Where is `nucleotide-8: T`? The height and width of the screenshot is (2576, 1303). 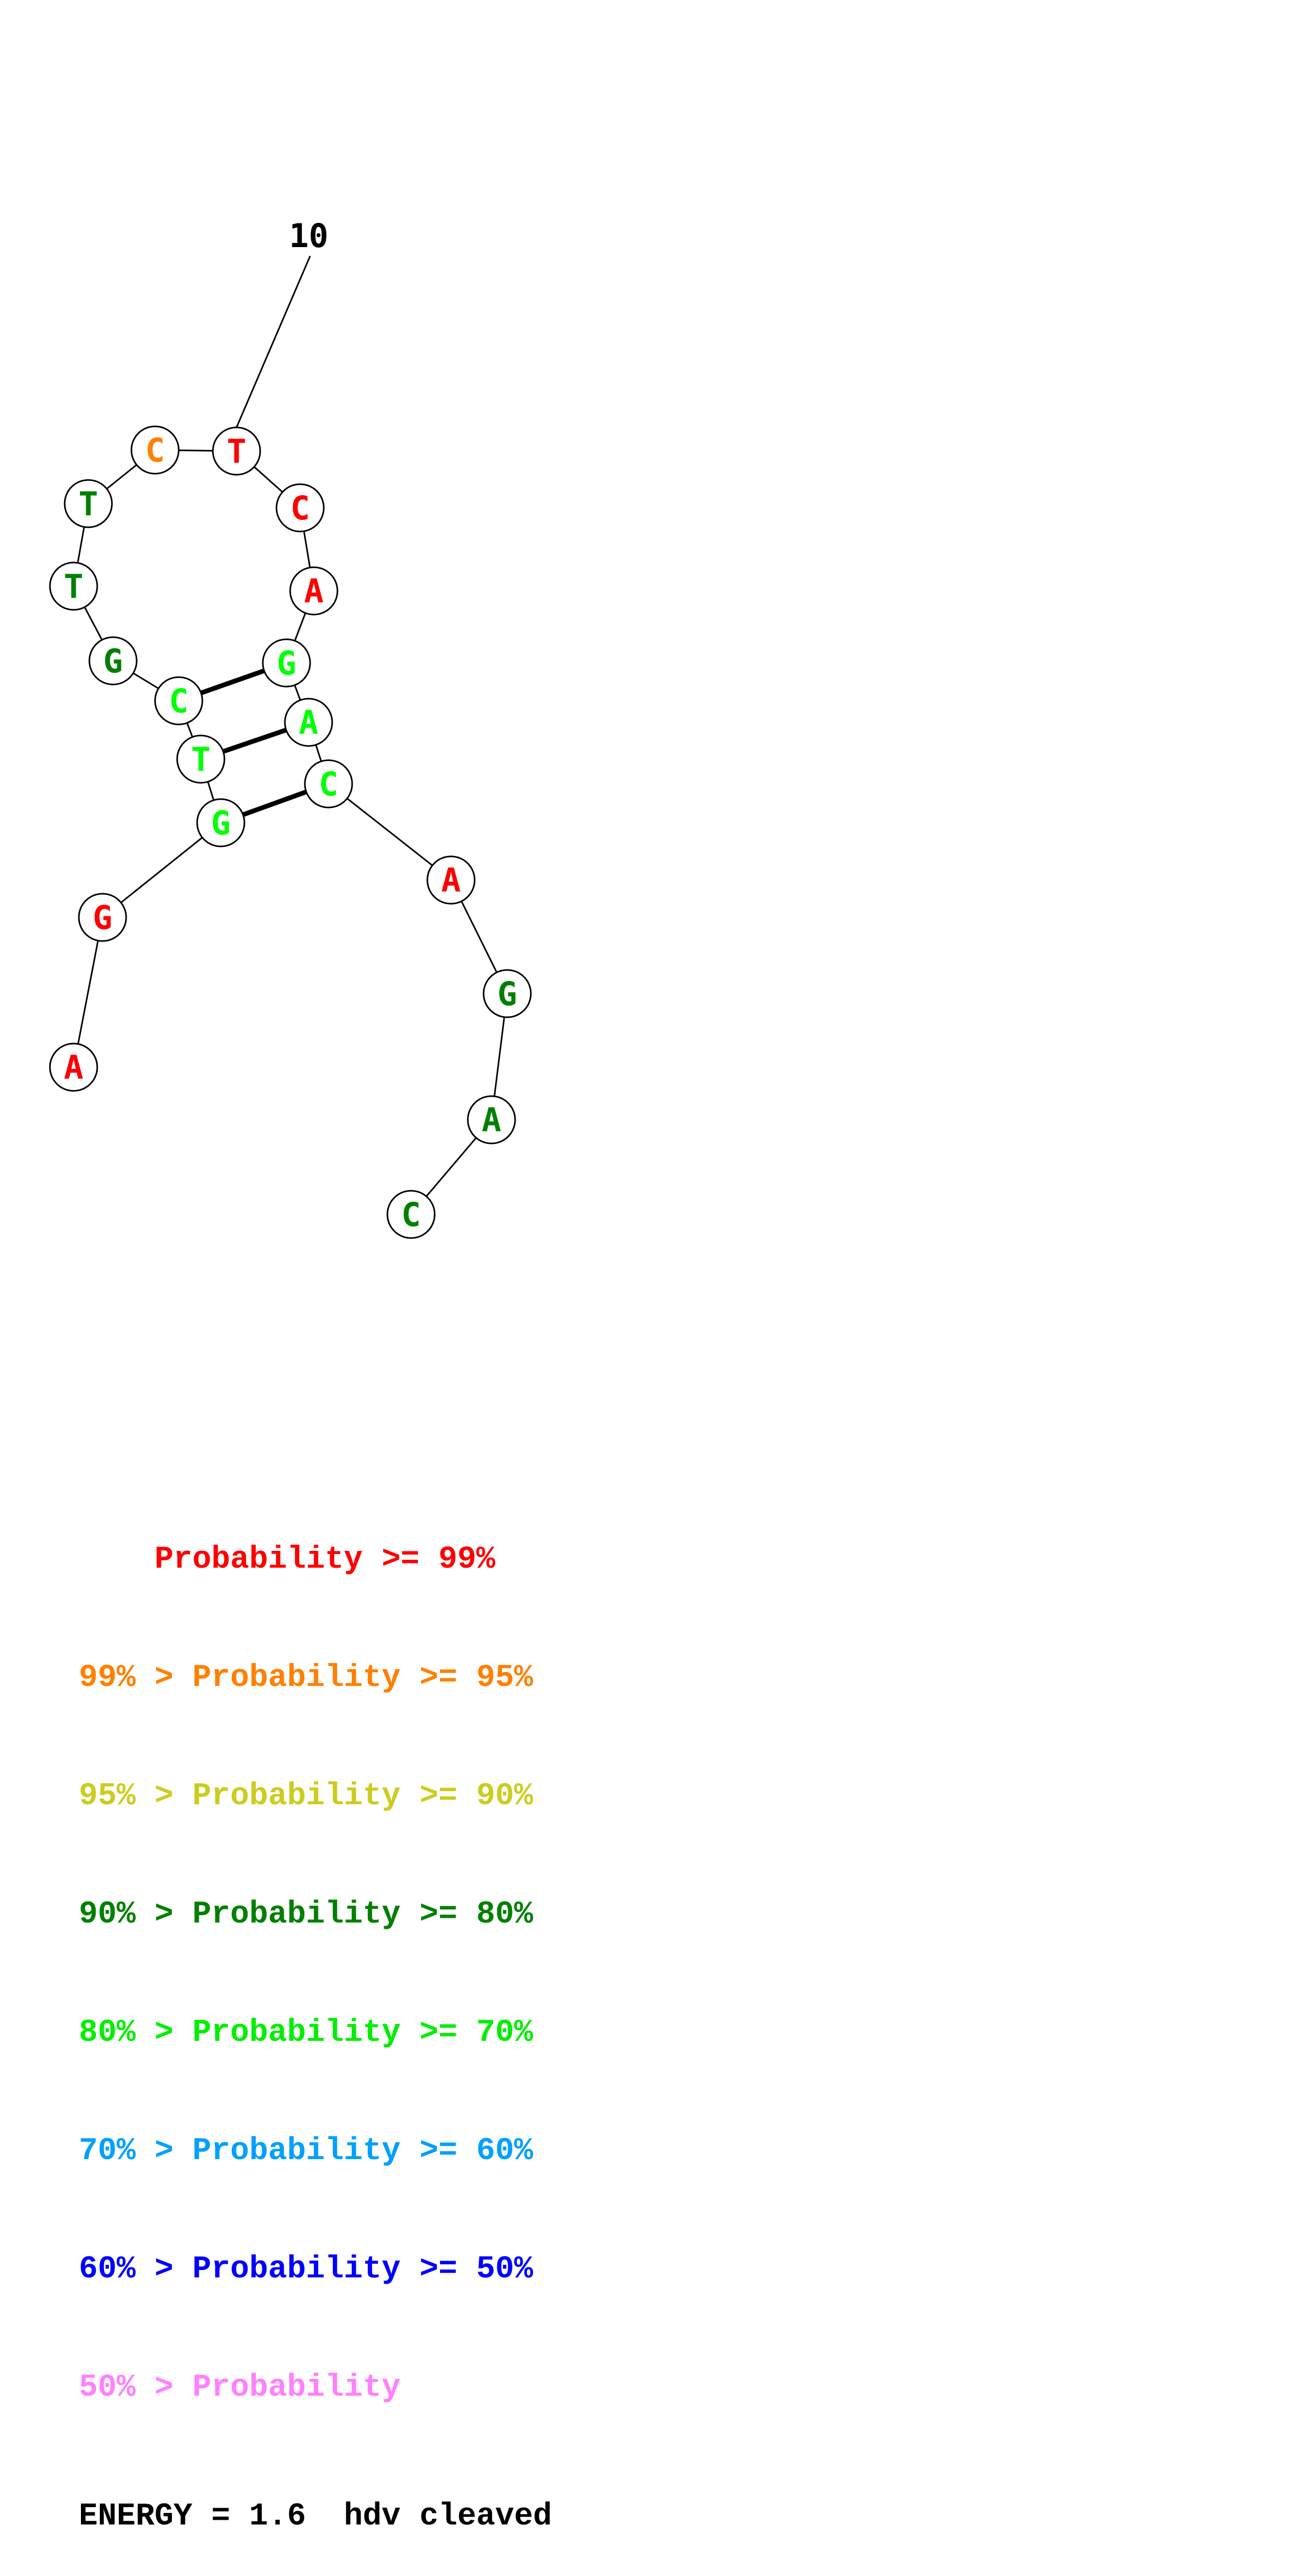
nucleotide-8: T is located at coordinates (88, 503).